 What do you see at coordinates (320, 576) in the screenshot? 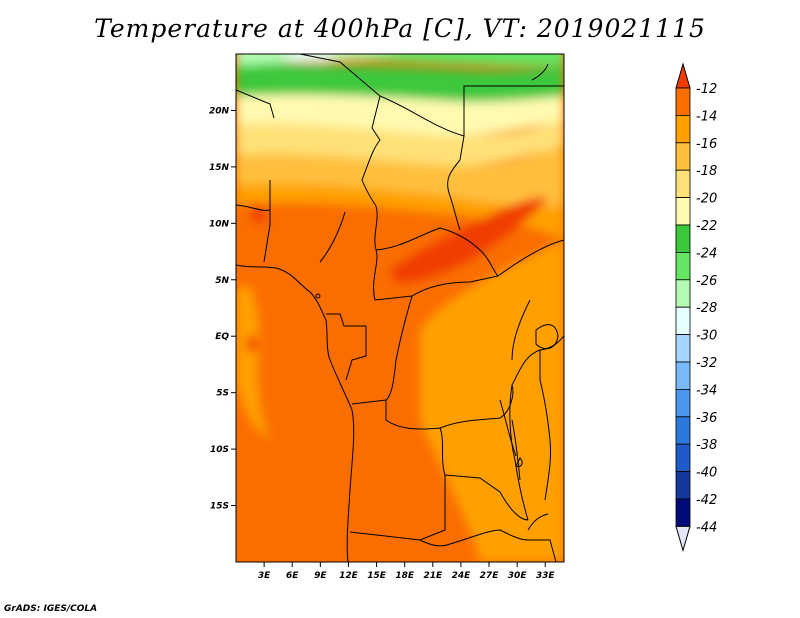
I see `lon-tick-label: 9E` at bounding box center [320, 576].